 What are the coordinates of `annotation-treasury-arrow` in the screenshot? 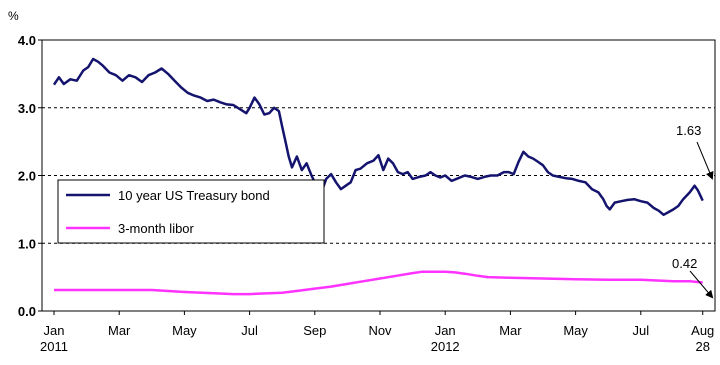 It's located at (705, 160).